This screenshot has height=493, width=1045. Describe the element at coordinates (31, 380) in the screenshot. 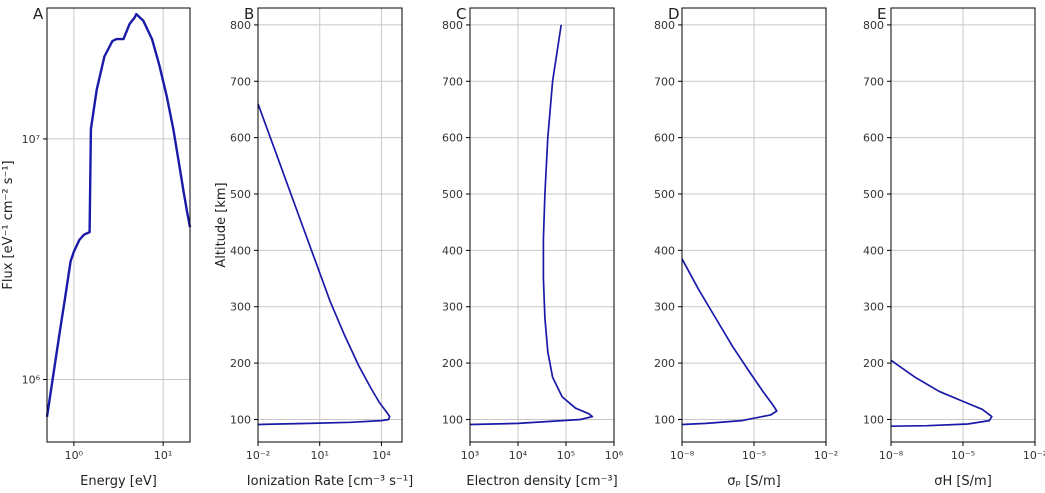

I see `y-tick-label: 10⁶` at that location.